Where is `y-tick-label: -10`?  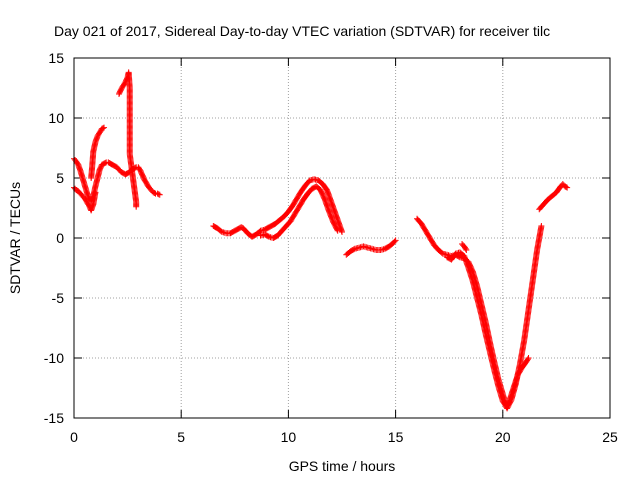
y-tick-label: -10 is located at coordinates (54, 358).